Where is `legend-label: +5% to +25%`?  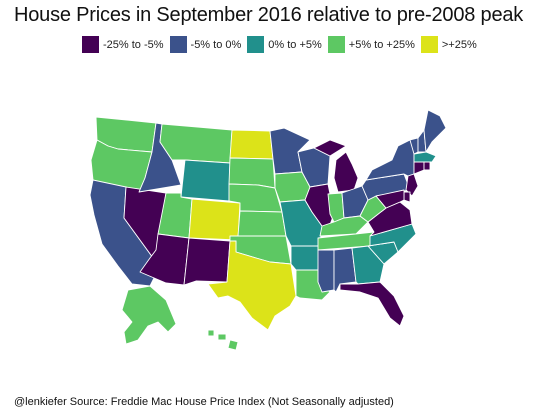
legend-label: +5% to +25% is located at coordinates (381, 44).